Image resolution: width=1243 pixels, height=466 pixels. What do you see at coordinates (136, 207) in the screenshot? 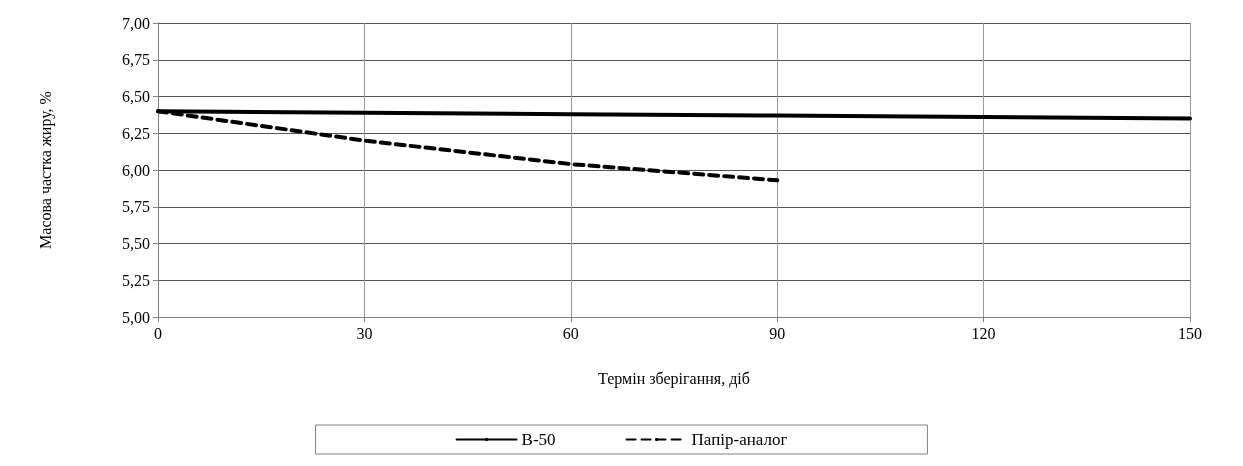
I see `y-tick-label: 5,75` at bounding box center [136, 207].